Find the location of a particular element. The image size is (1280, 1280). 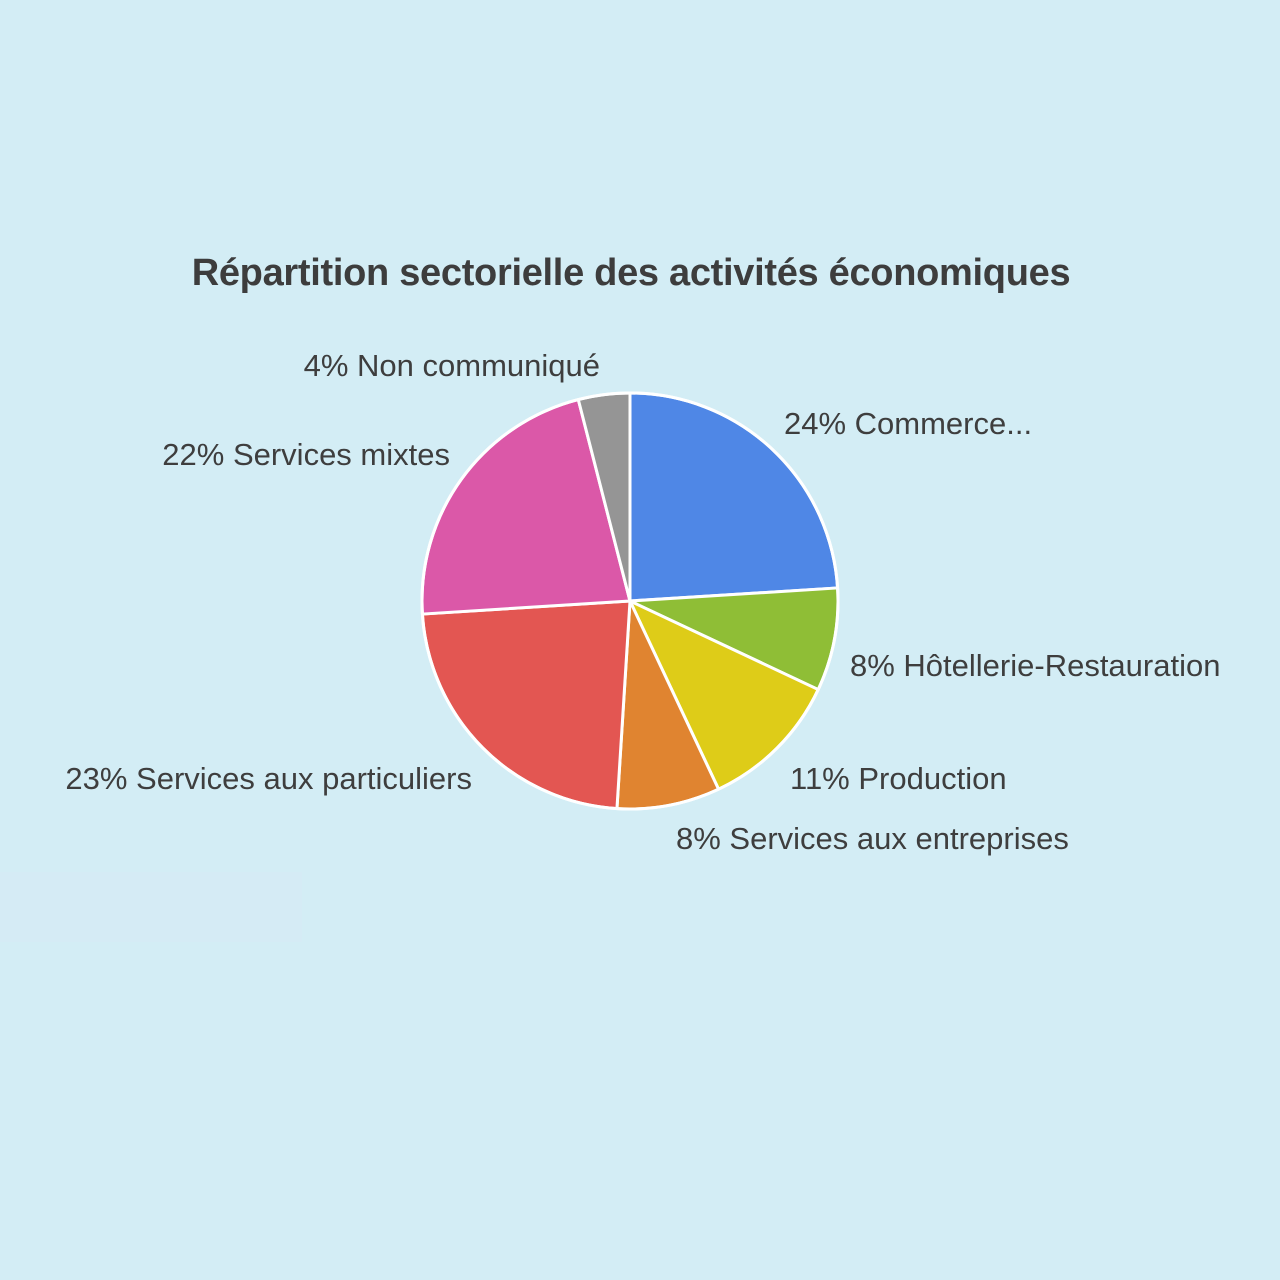

slice-label: 8% Hôtellerie-Restauration is located at coordinates (1035, 665).